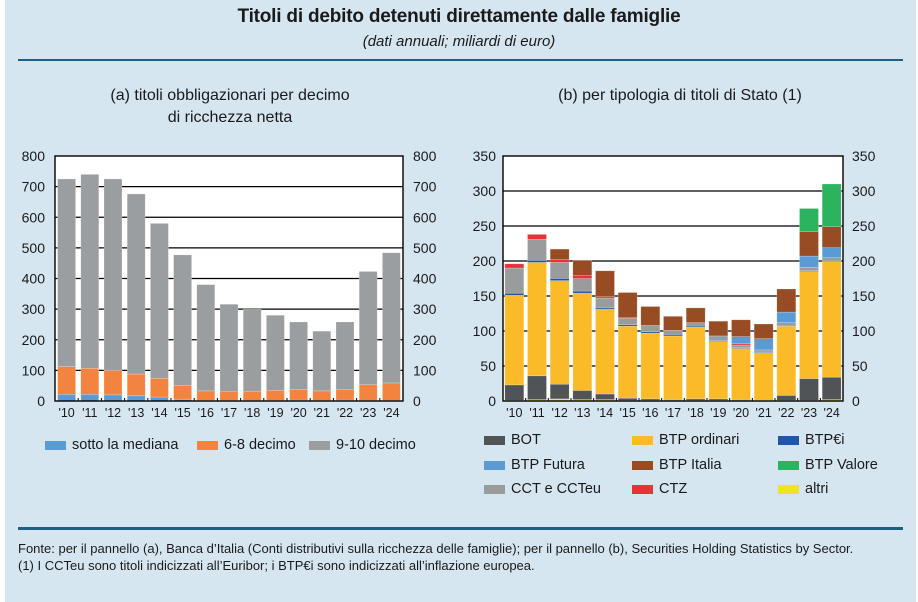 The image size is (918, 602). What do you see at coordinates (89, 413) in the screenshot?
I see `x-tick-label: '11` at bounding box center [89, 413].